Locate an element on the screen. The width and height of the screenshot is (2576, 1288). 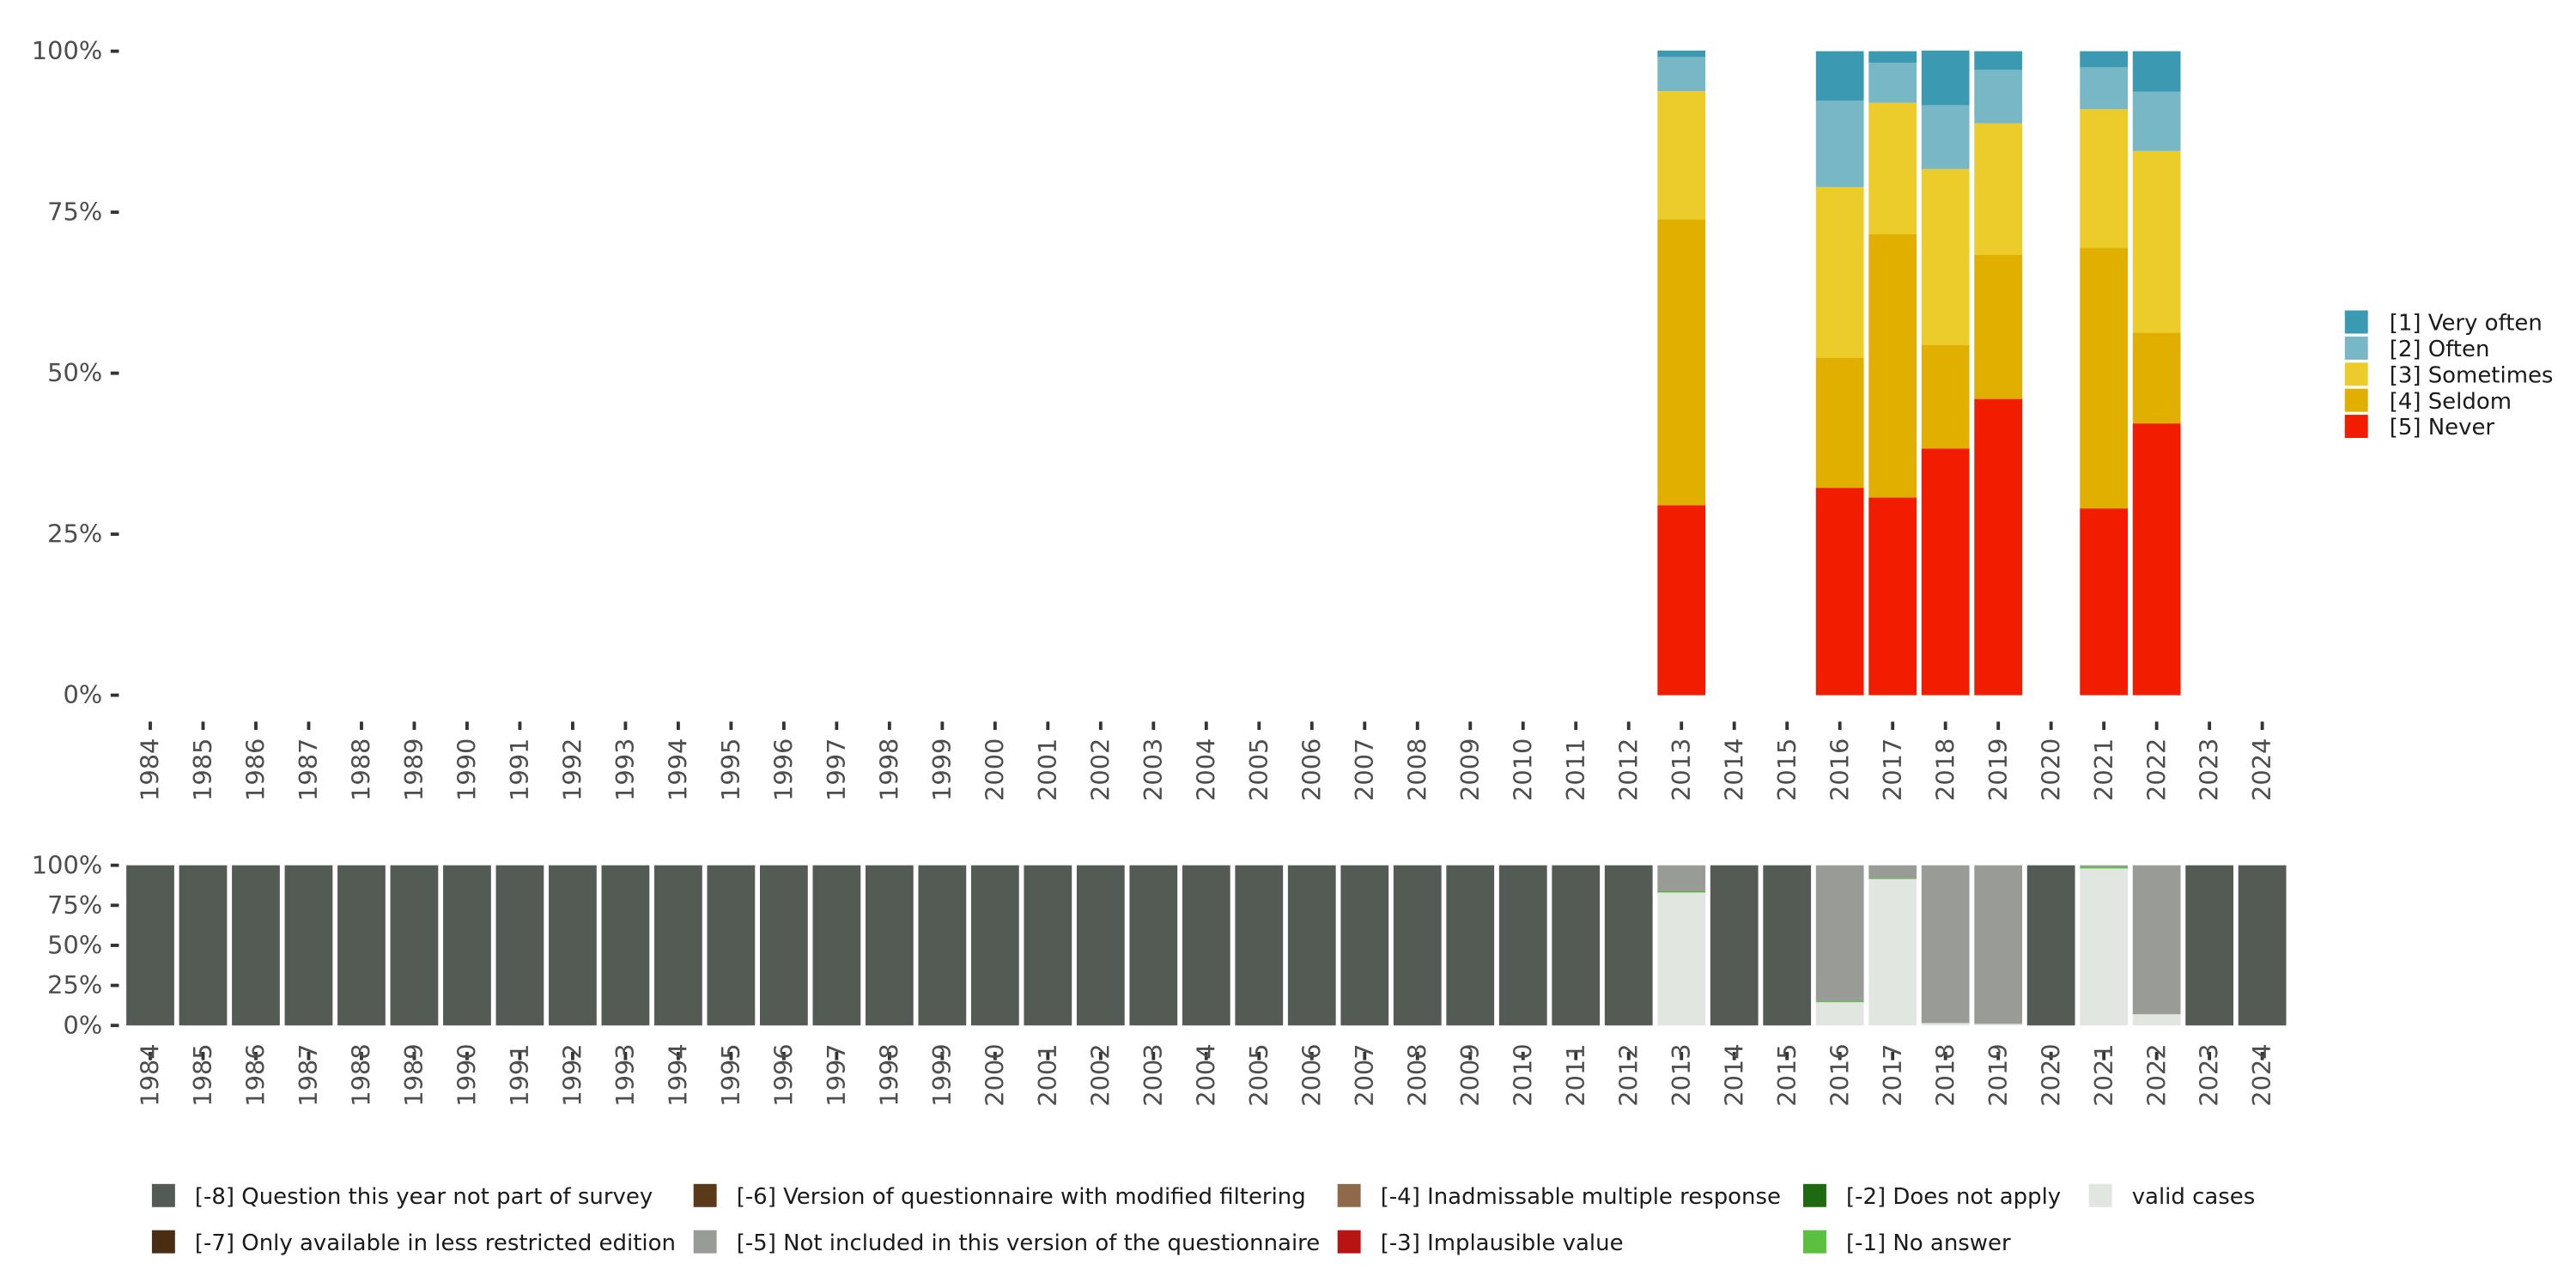
x-tick-label: 1992 is located at coordinates (572, 1074).